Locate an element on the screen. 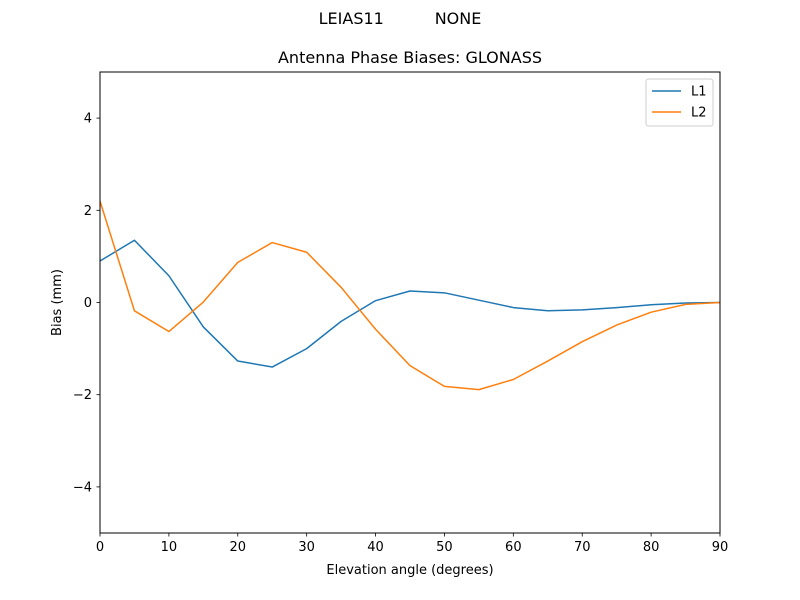 The width and height of the screenshot is (800, 600). chart-title: Antenna Phase Biases: GLONASS is located at coordinates (410, 57).